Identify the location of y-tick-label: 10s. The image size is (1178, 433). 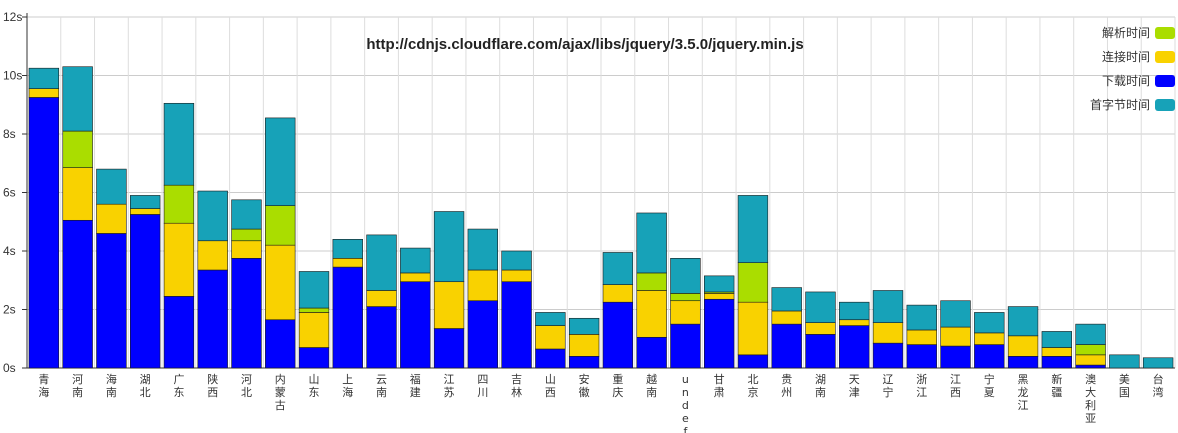
(12, 76).